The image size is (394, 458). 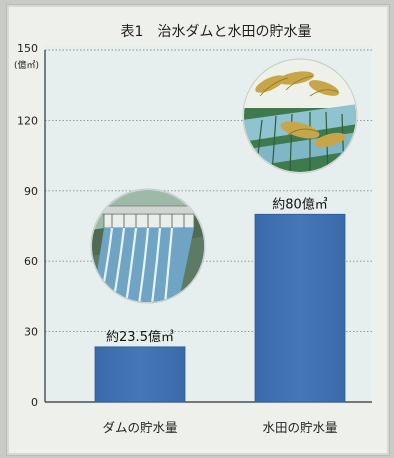 I want to click on dam-illustration, so click(x=148, y=246).